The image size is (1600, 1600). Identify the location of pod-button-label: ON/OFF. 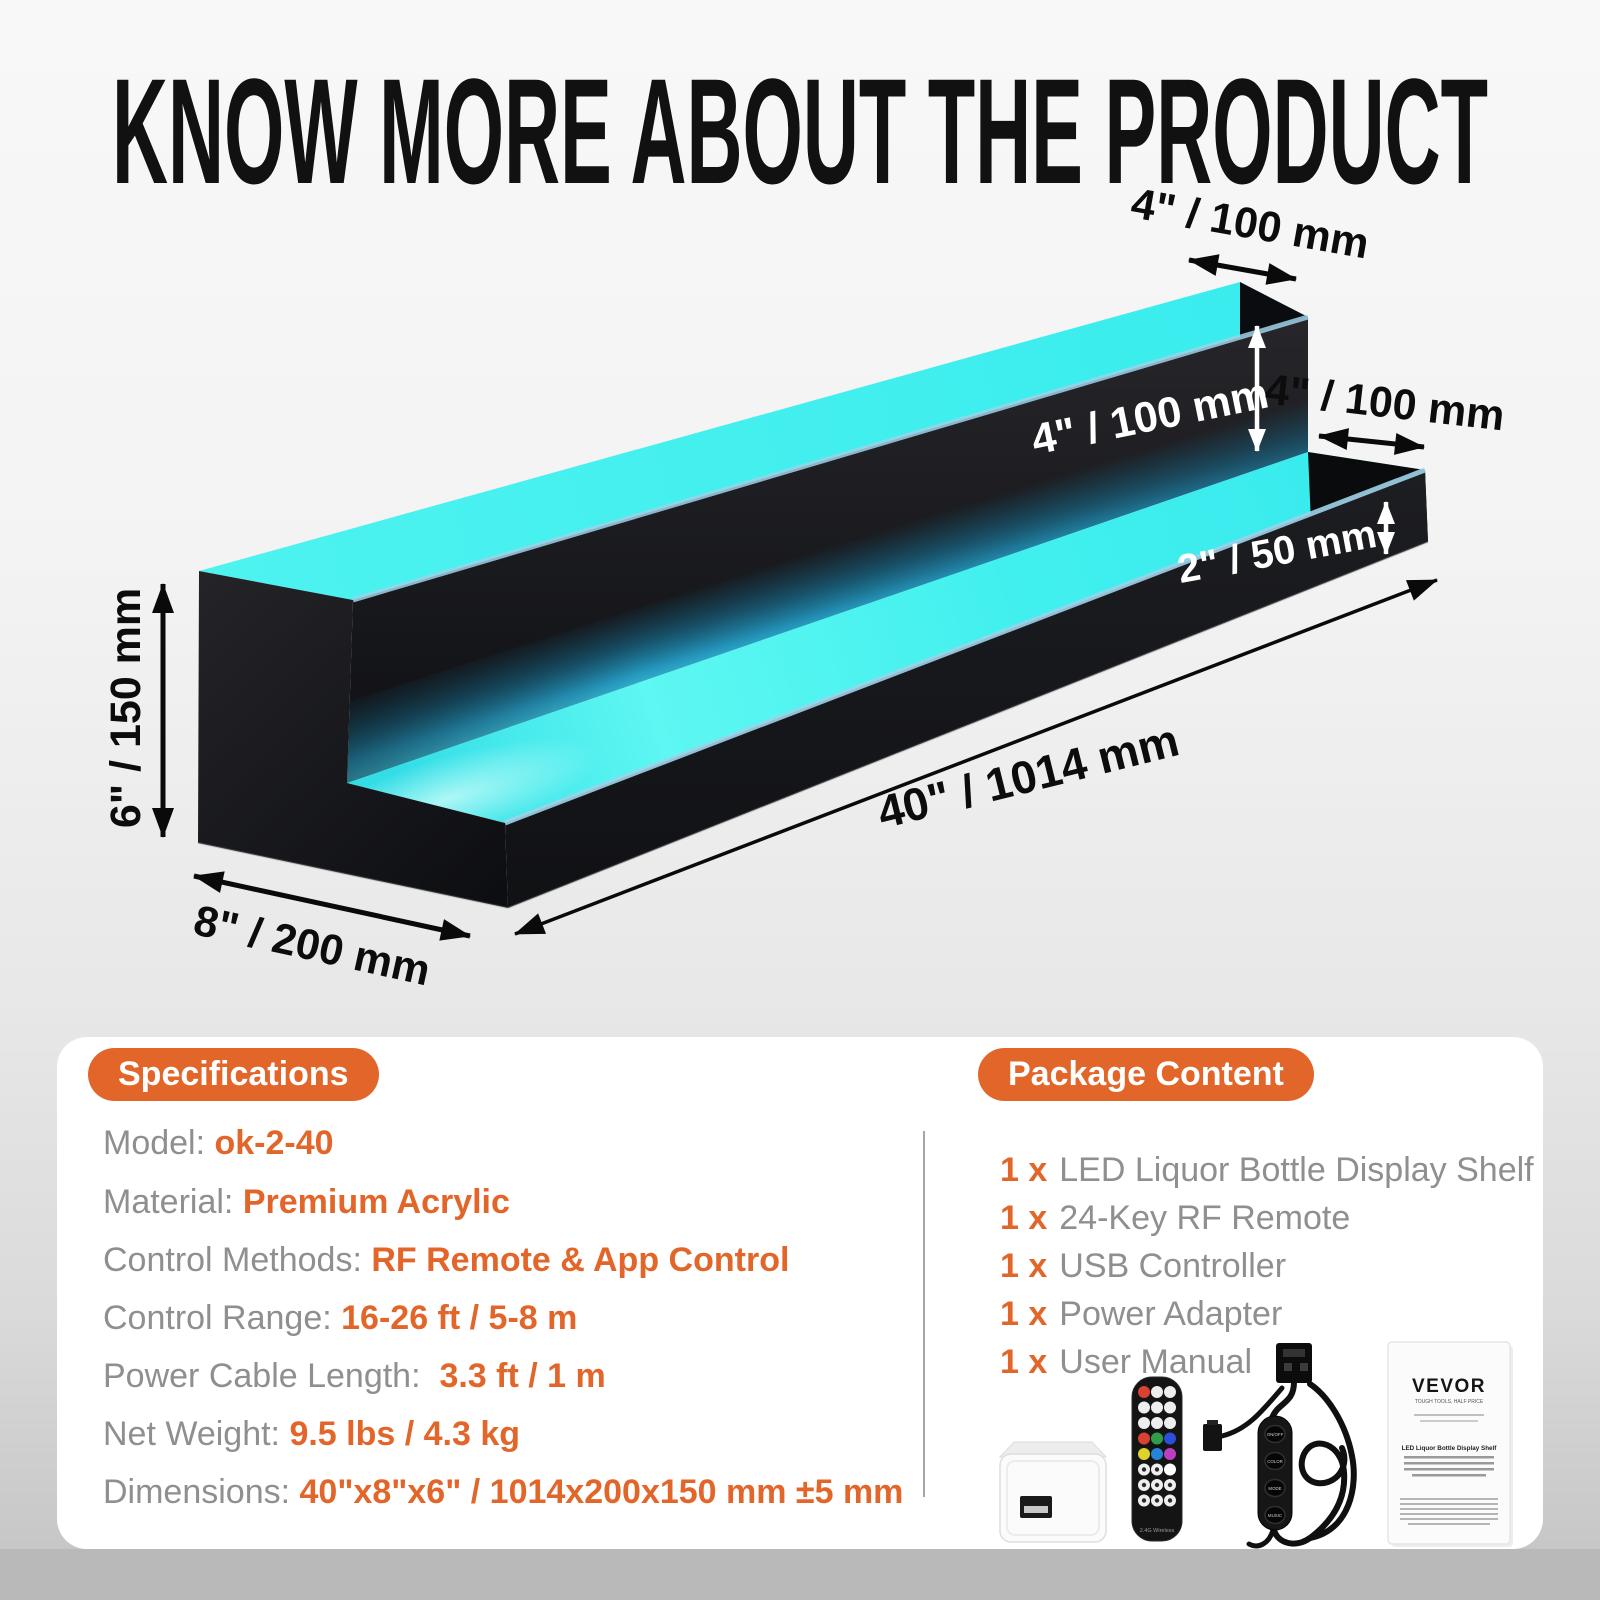
(1275, 1434).